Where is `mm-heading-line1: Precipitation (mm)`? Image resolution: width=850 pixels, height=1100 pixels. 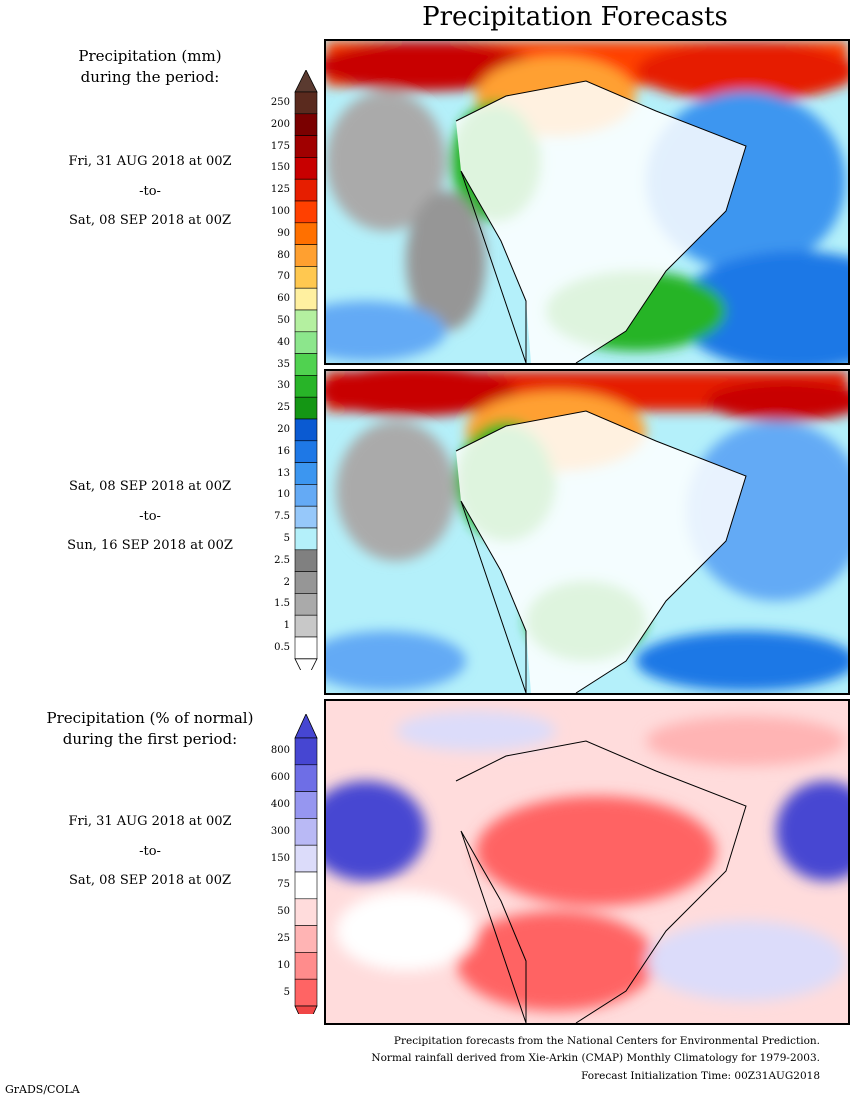 mm-heading-line1: Precipitation (mm) is located at coordinates (150, 56).